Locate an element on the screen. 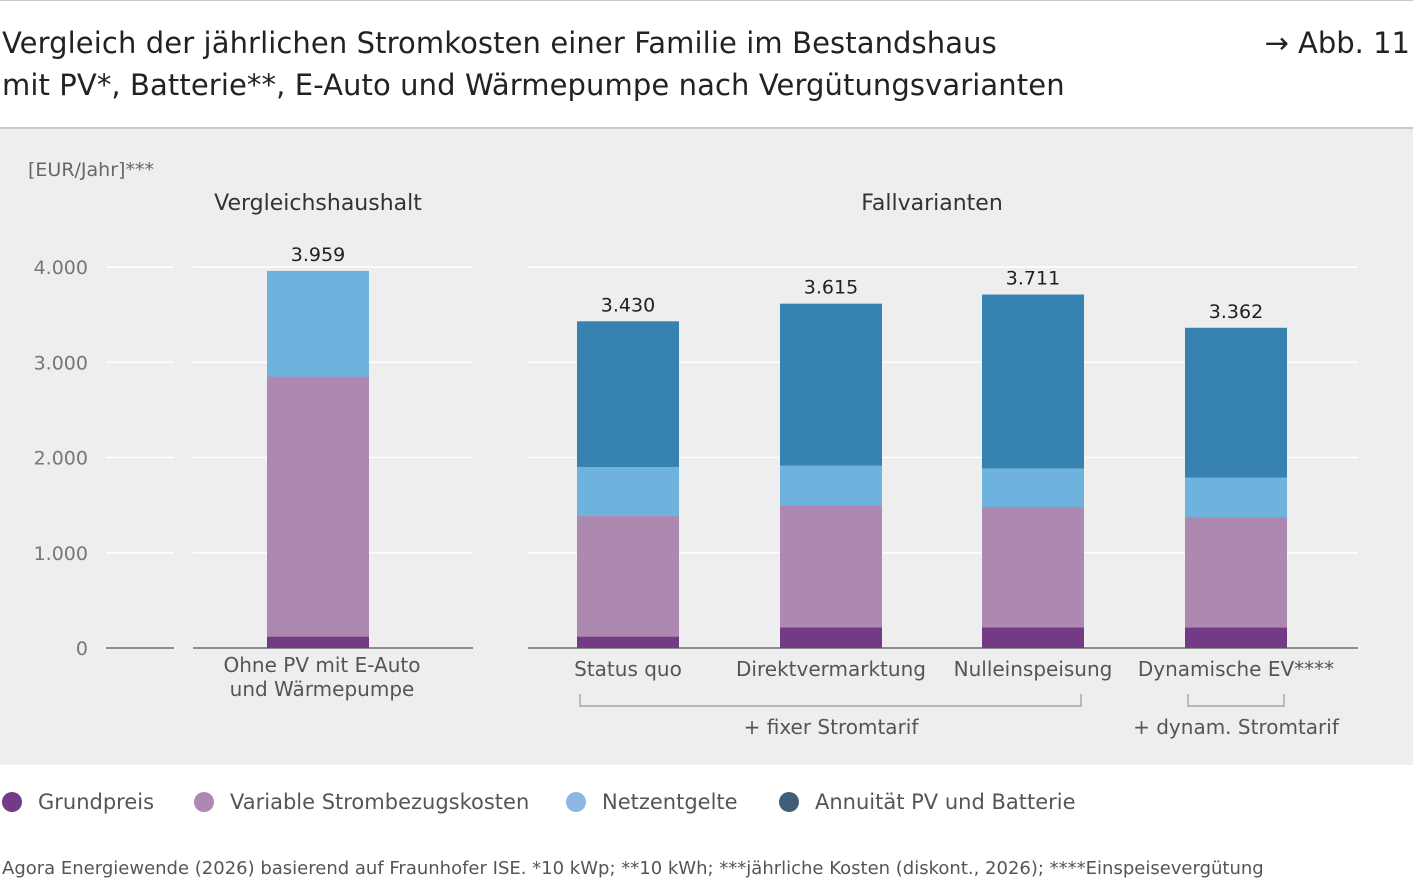 The width and height of the screenshot is (1413, 894). bar-total-label: 3.711 is located at coordinates (1033, 279).